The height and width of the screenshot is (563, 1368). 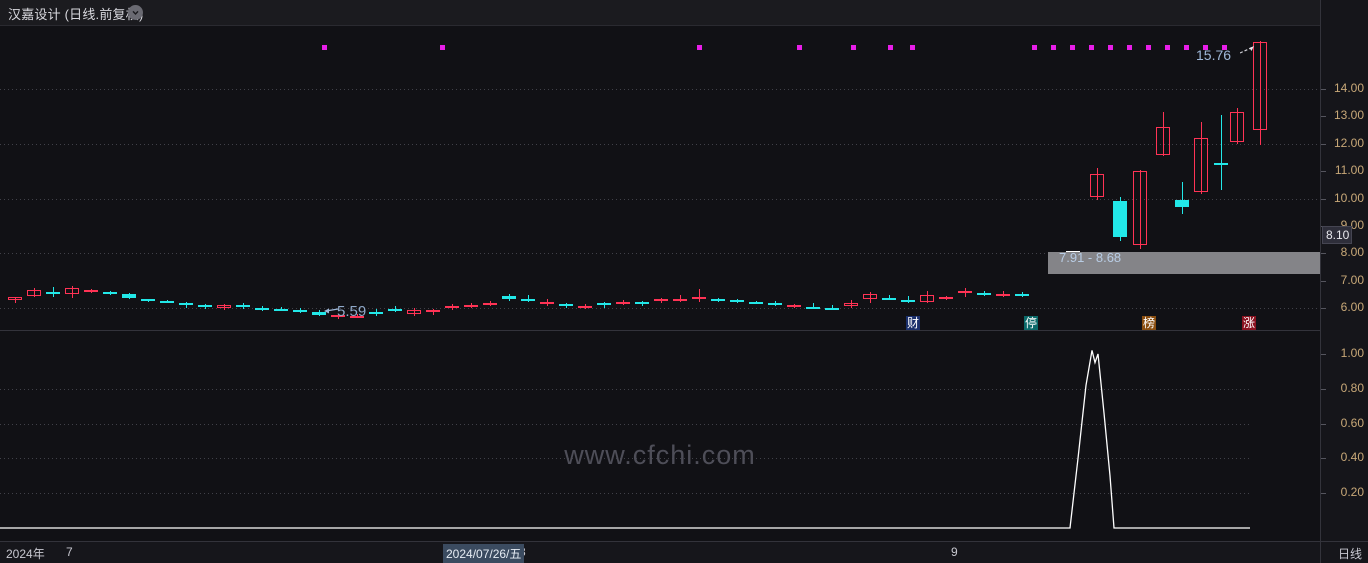 What do you see at coordinates (1149, 323) in the screenshot?
I see `event-badge: 榜` at bounding box center [1149, 323].